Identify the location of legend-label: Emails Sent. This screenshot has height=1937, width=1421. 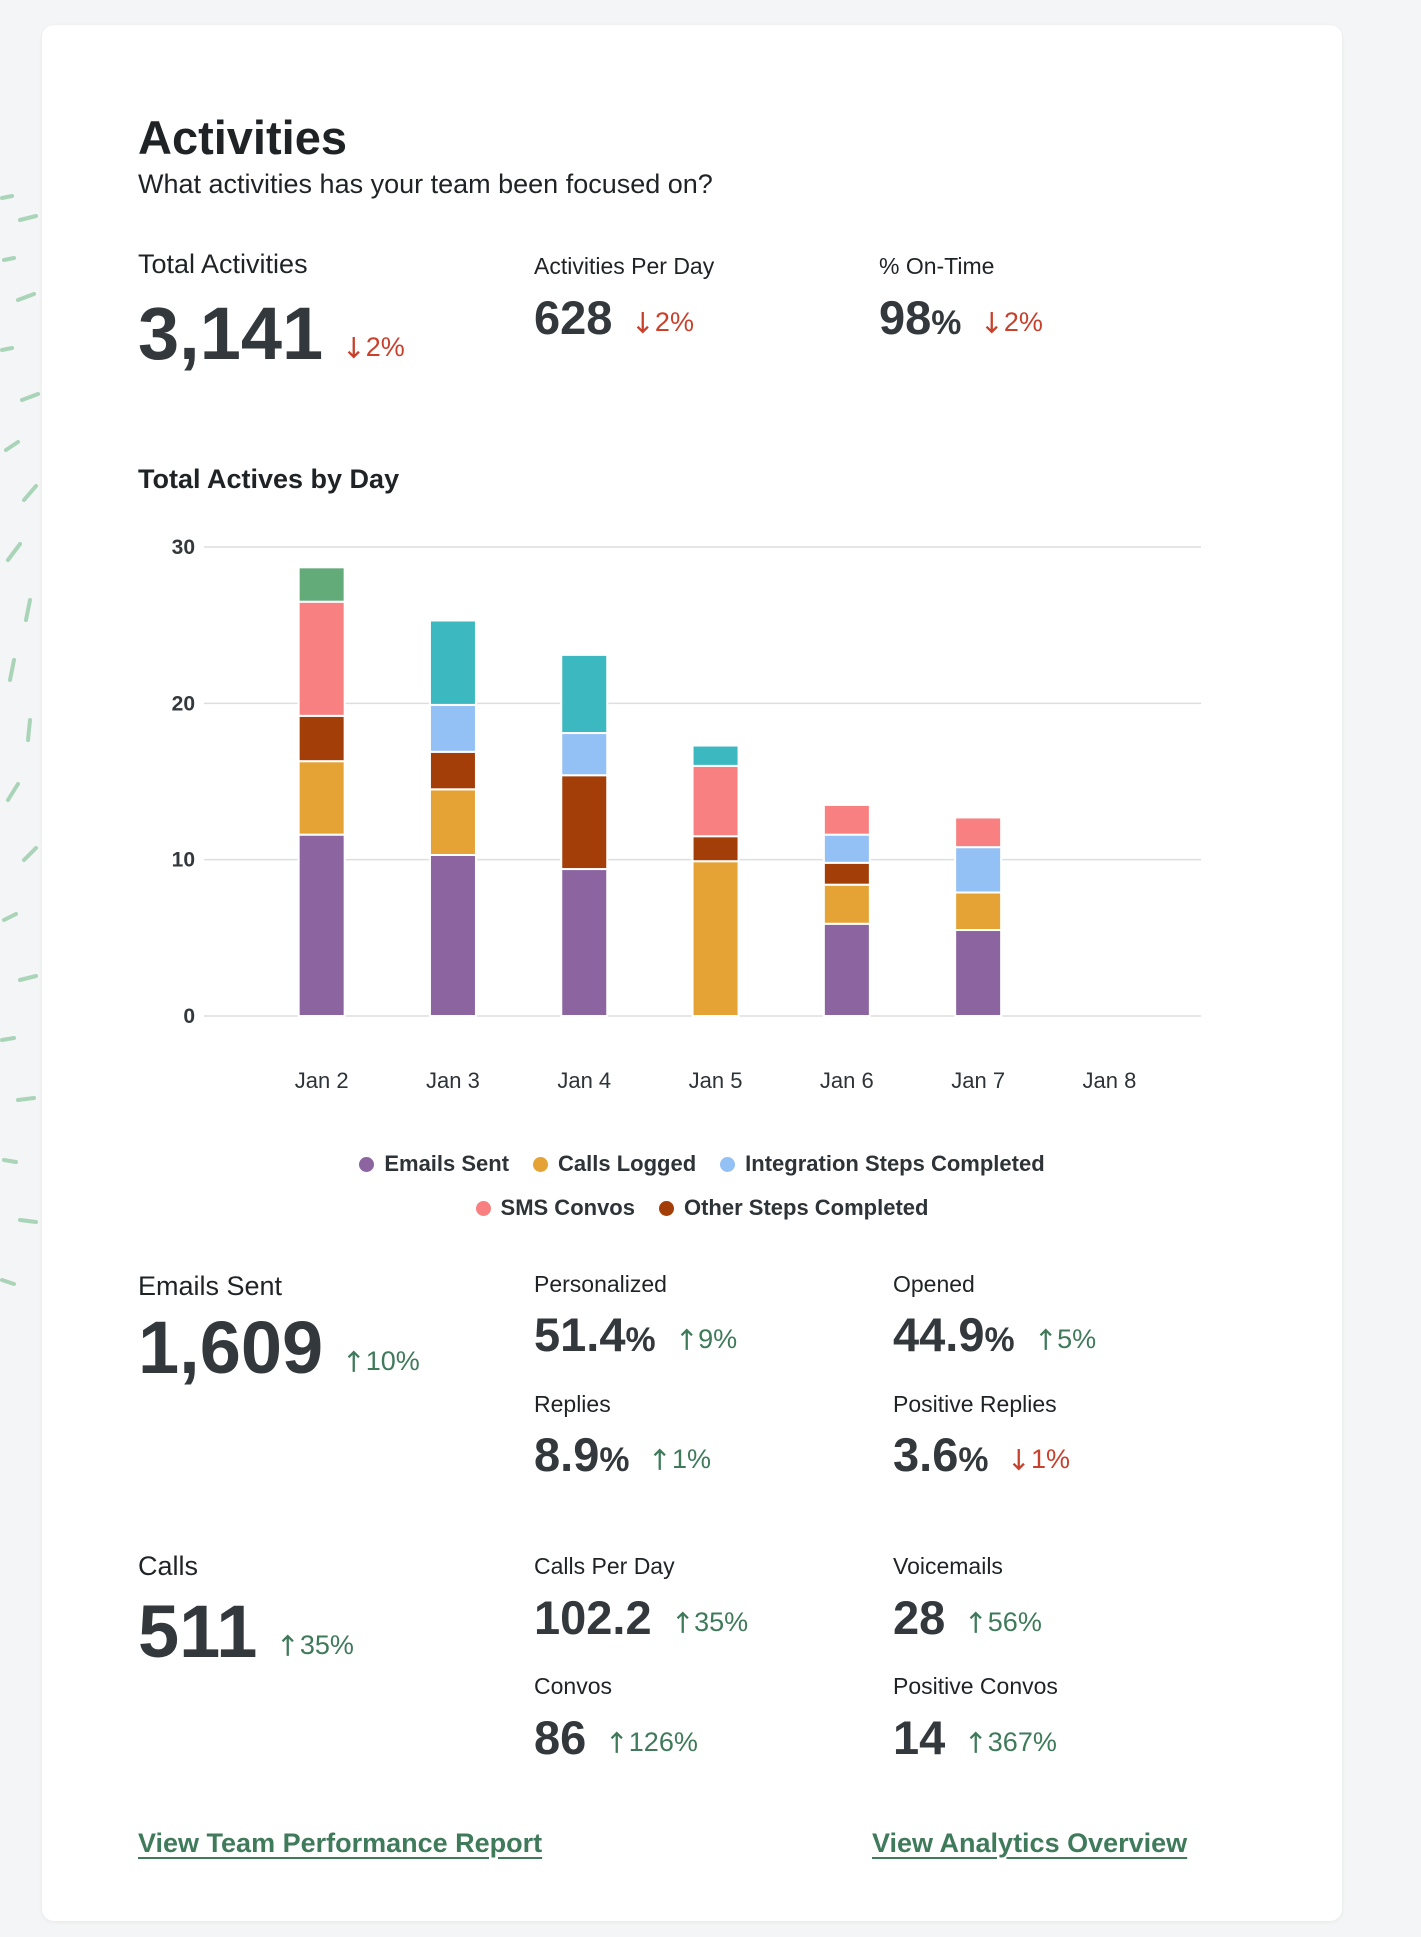
(447, 1163).